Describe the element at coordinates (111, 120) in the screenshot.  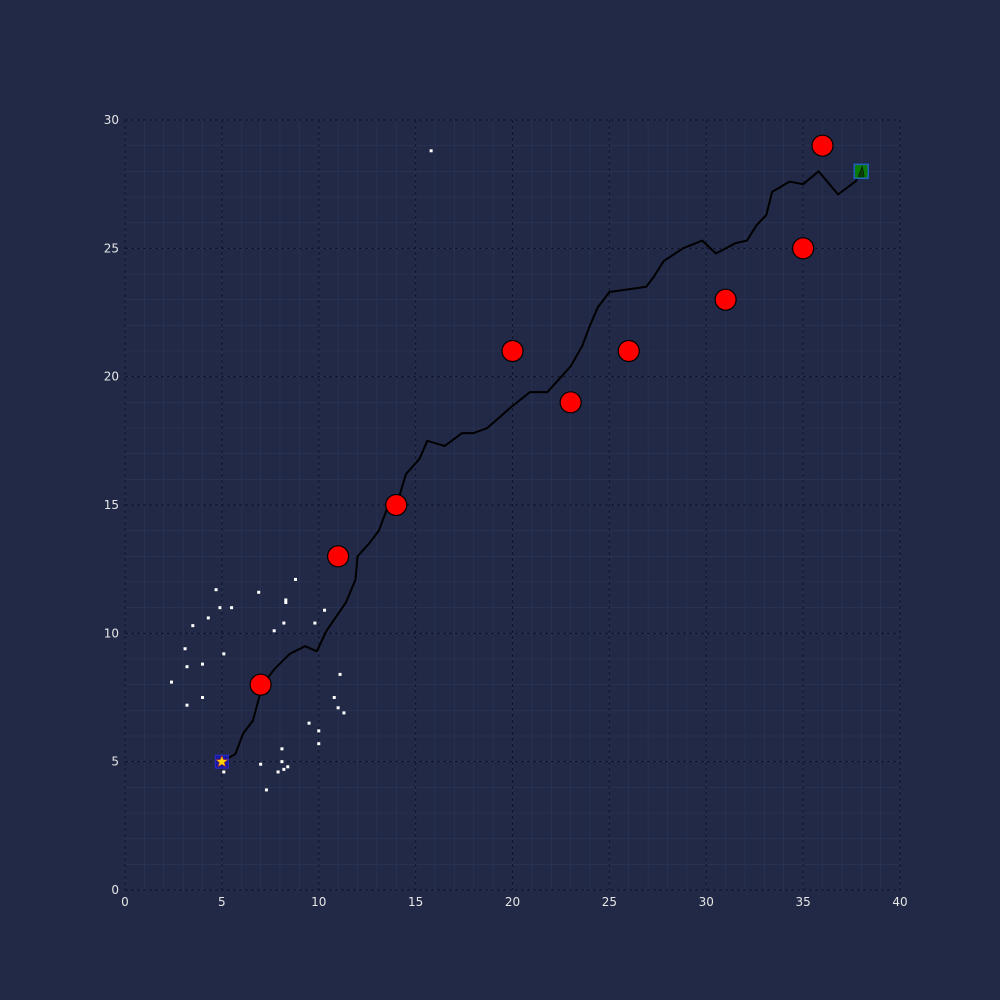
I see `y-tick-label: 30` at that location.